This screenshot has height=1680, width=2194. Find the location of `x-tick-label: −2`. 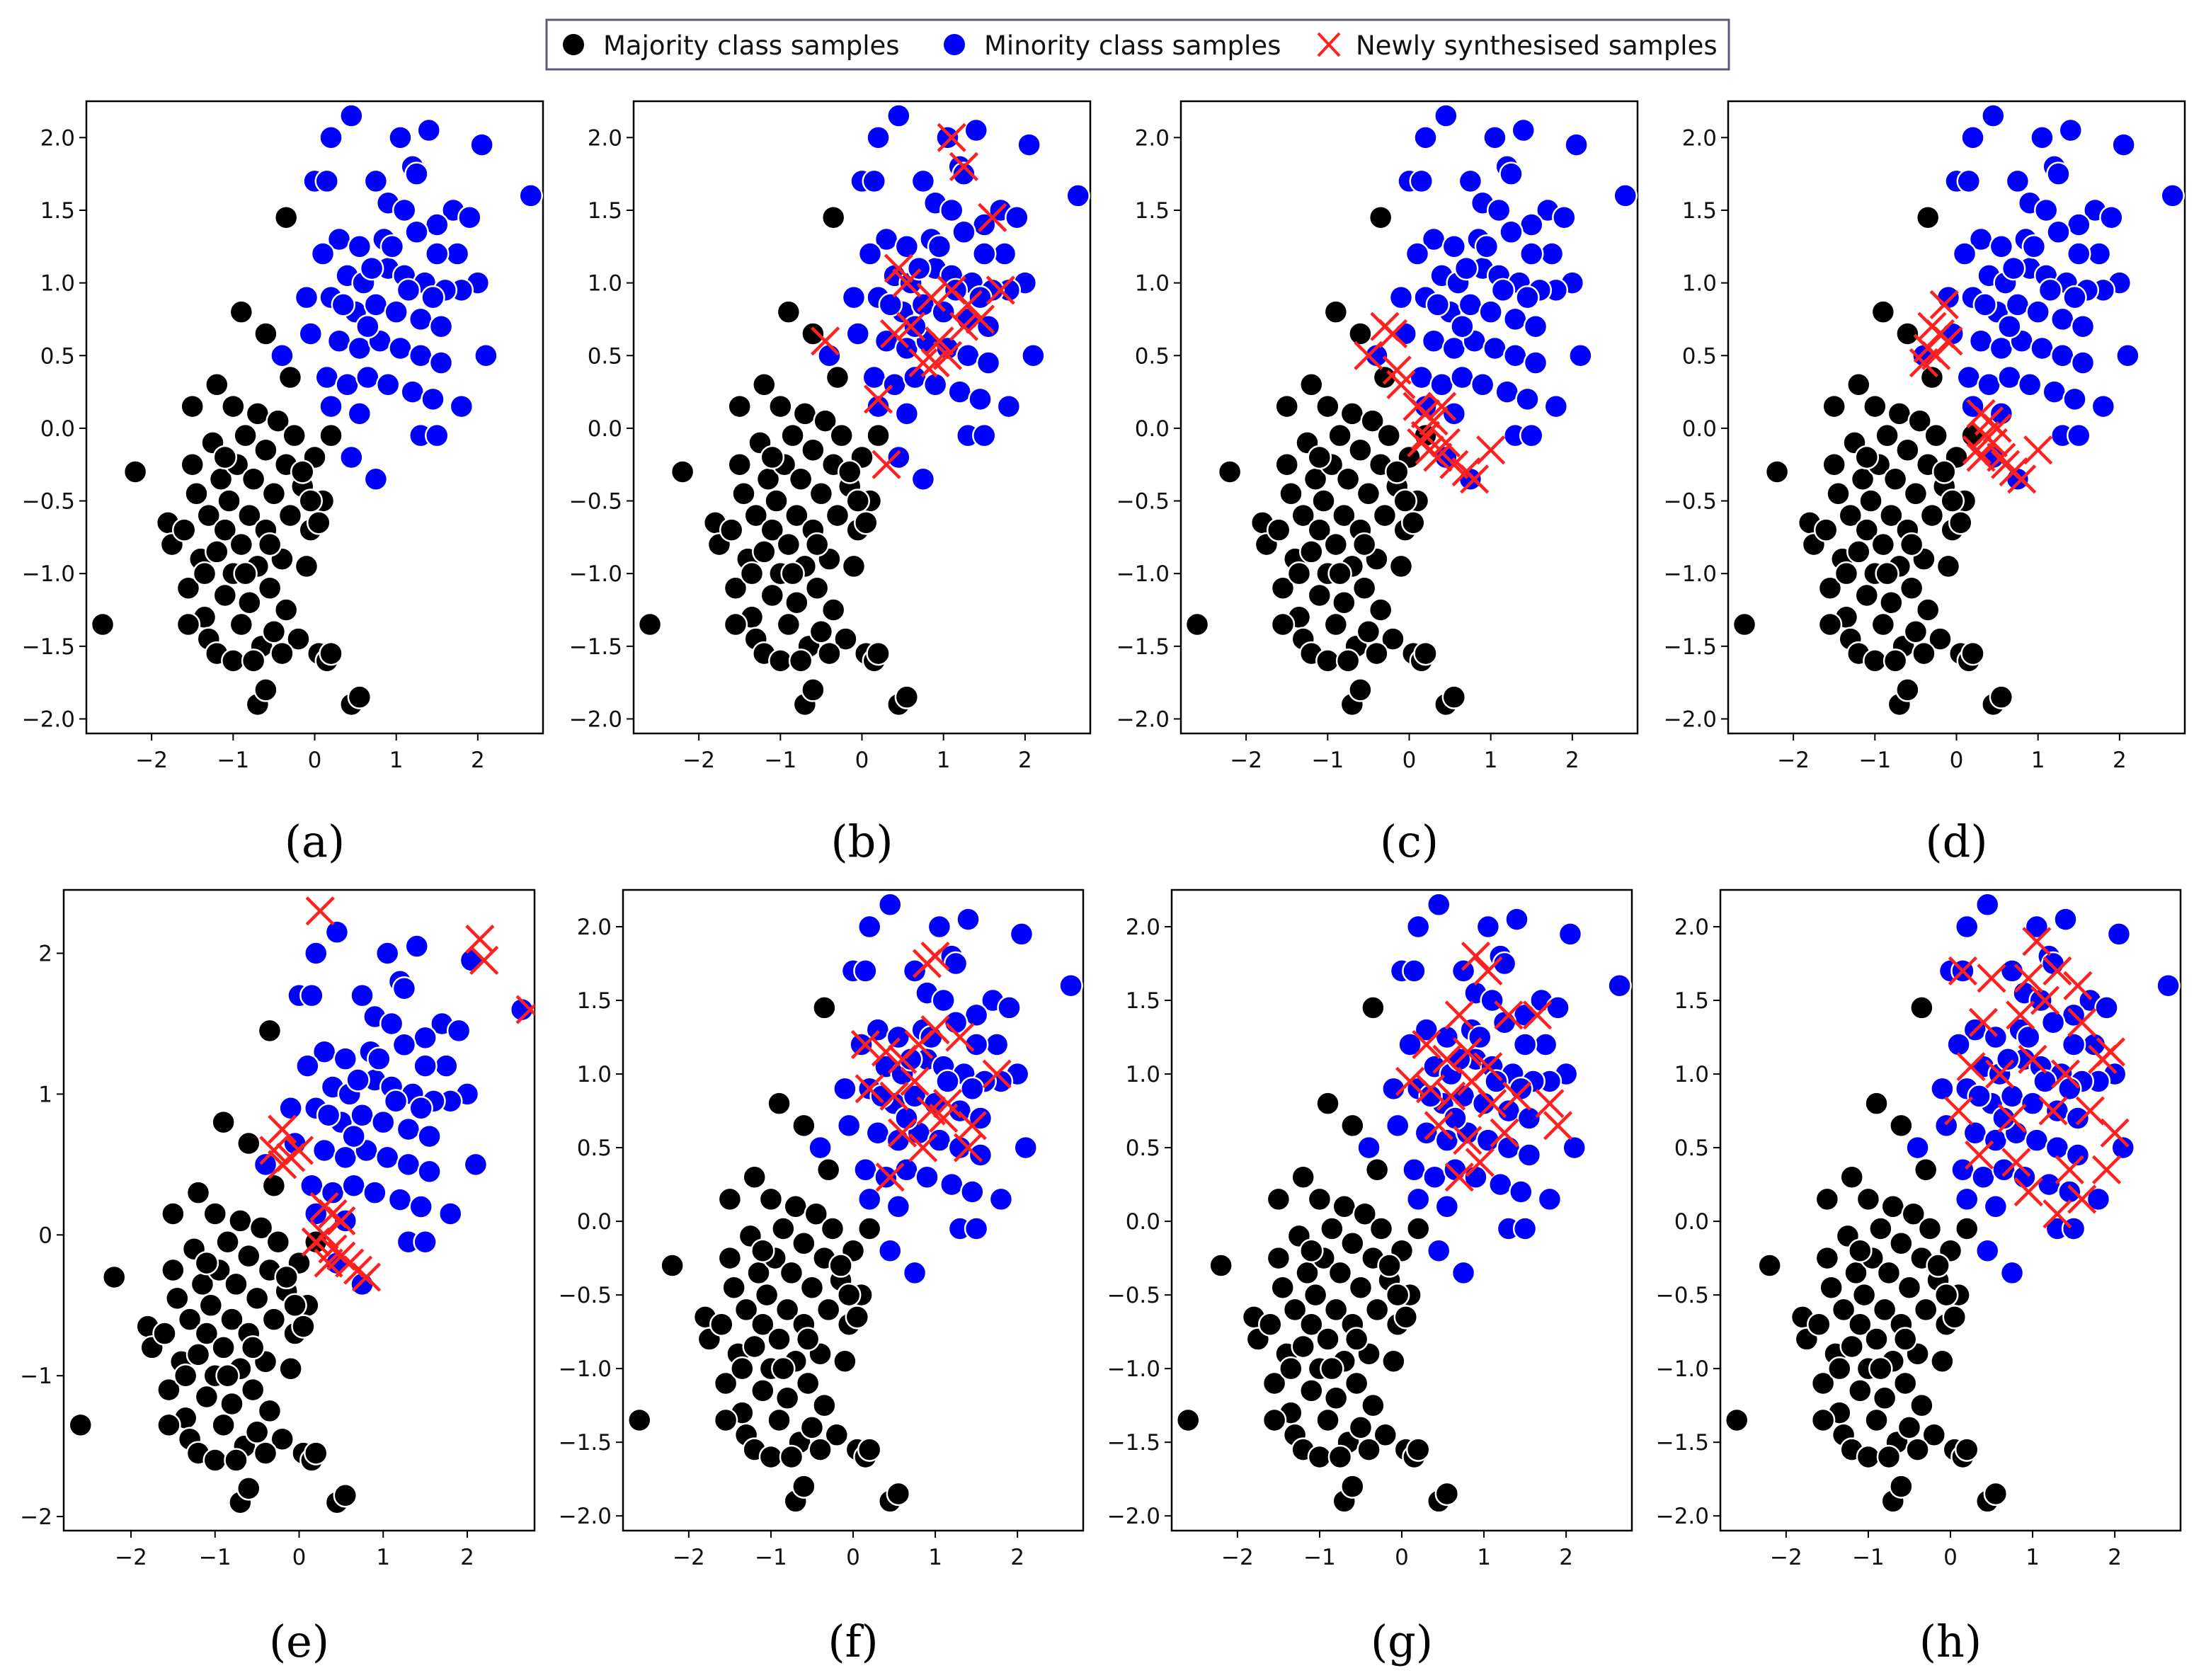

x-tick-label: −2 is located at coordinates (1793, 760).